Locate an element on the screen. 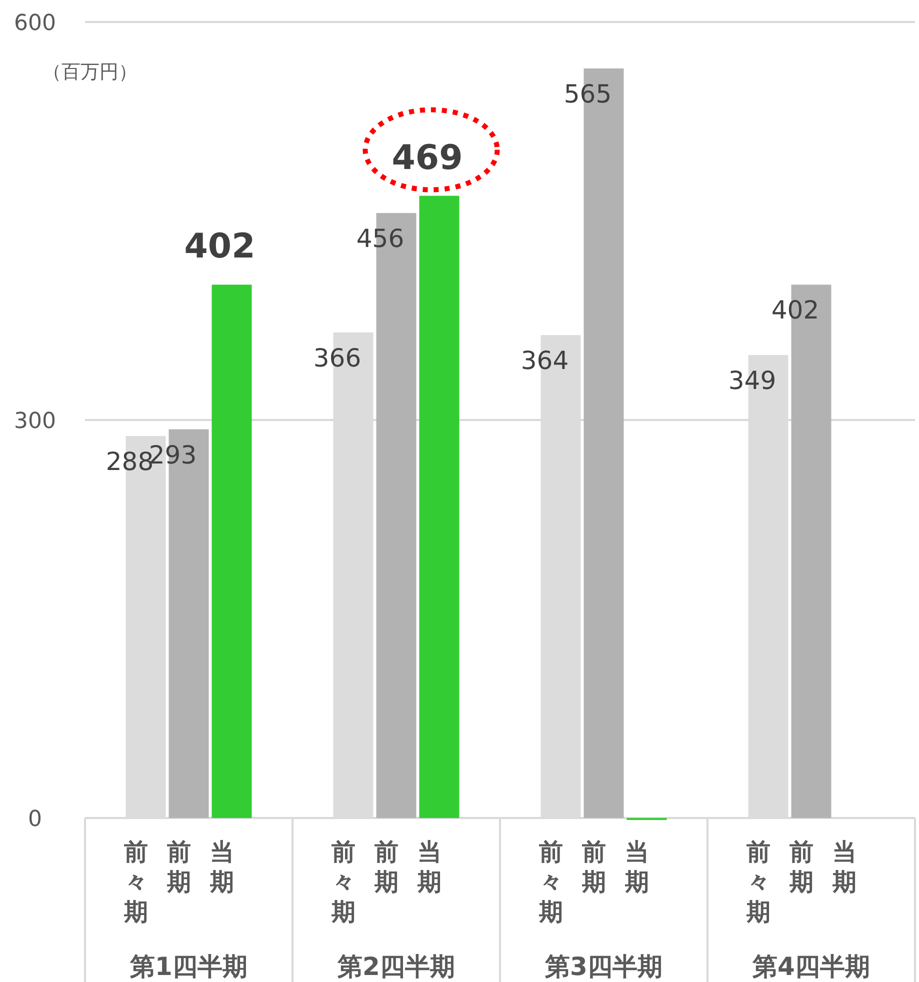 Image resolution: width=919 pixels, height=982 pixels. y-tick-label: 300 is located at coordinates (35, 421).